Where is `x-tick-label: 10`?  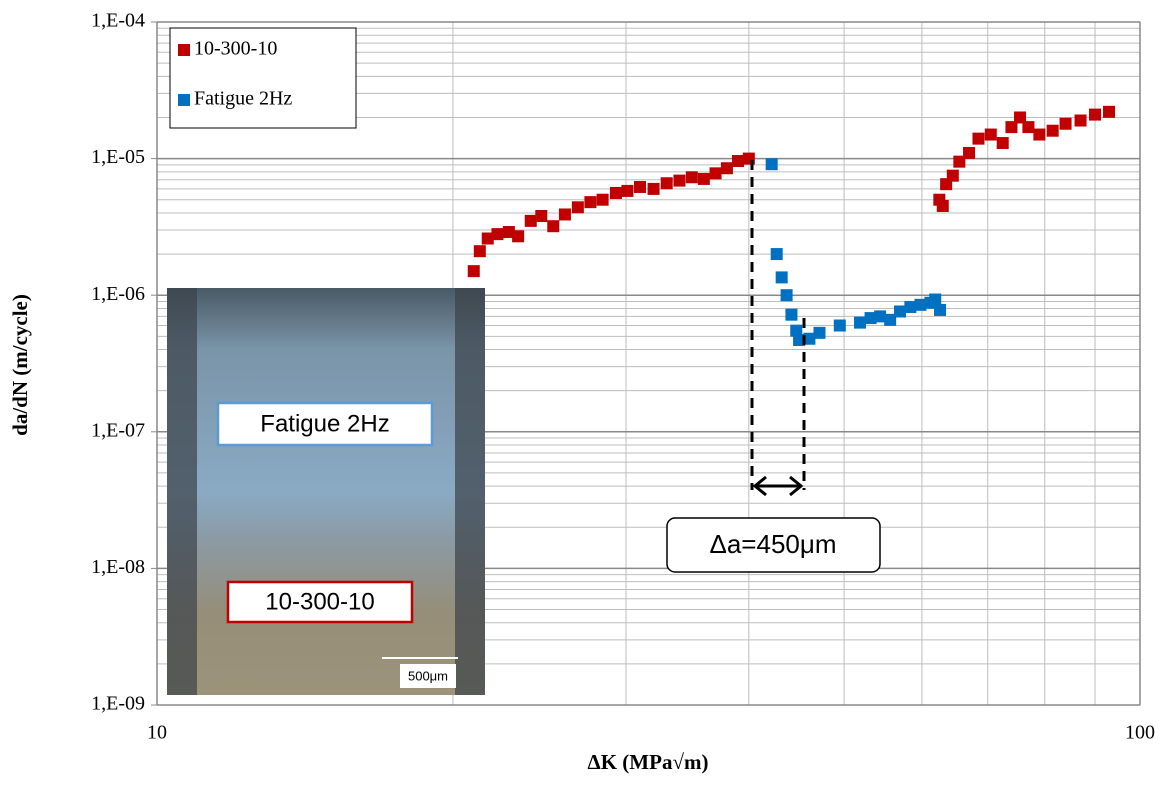 x-tick-label: 10 is located at coordinates (157, 733).